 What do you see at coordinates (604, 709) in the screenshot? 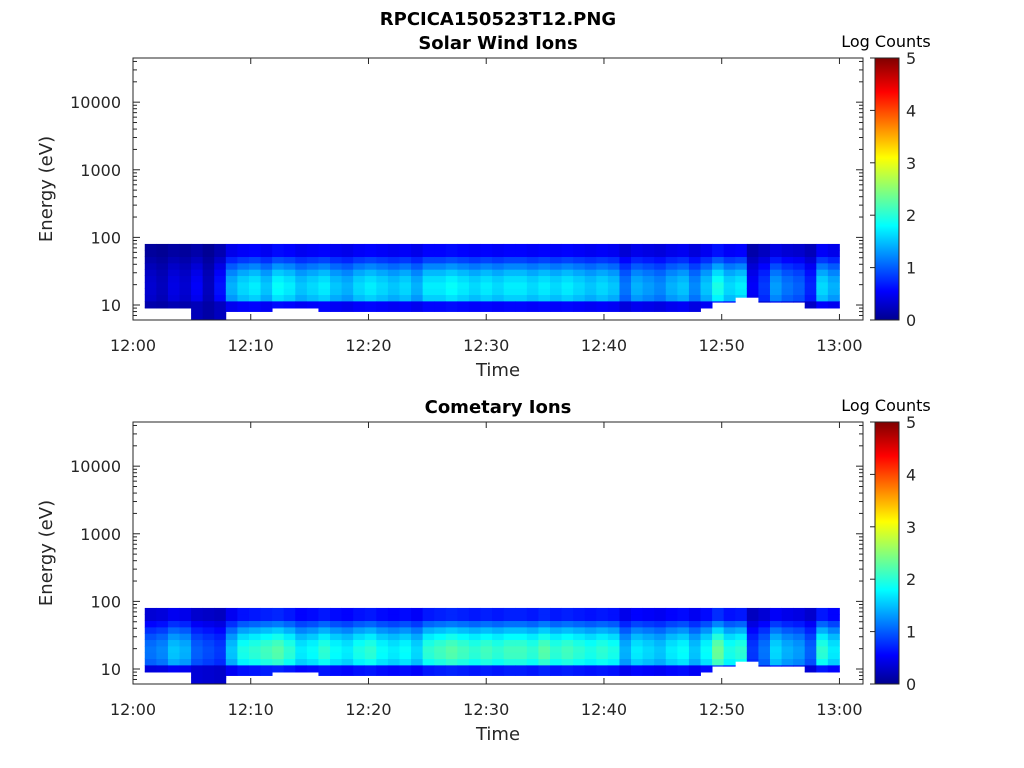
I see `x-tick-label: 12:40` at bounding box center [604, 709].